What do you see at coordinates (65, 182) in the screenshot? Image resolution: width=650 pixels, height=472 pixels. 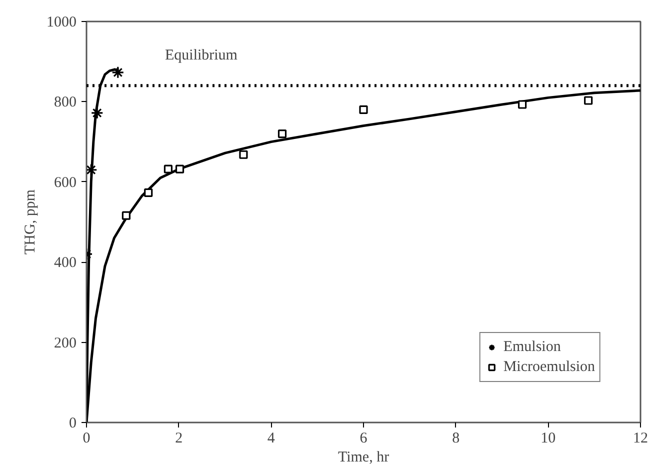 I see `y-tick-label: 600` at bounding box center [65, 182].